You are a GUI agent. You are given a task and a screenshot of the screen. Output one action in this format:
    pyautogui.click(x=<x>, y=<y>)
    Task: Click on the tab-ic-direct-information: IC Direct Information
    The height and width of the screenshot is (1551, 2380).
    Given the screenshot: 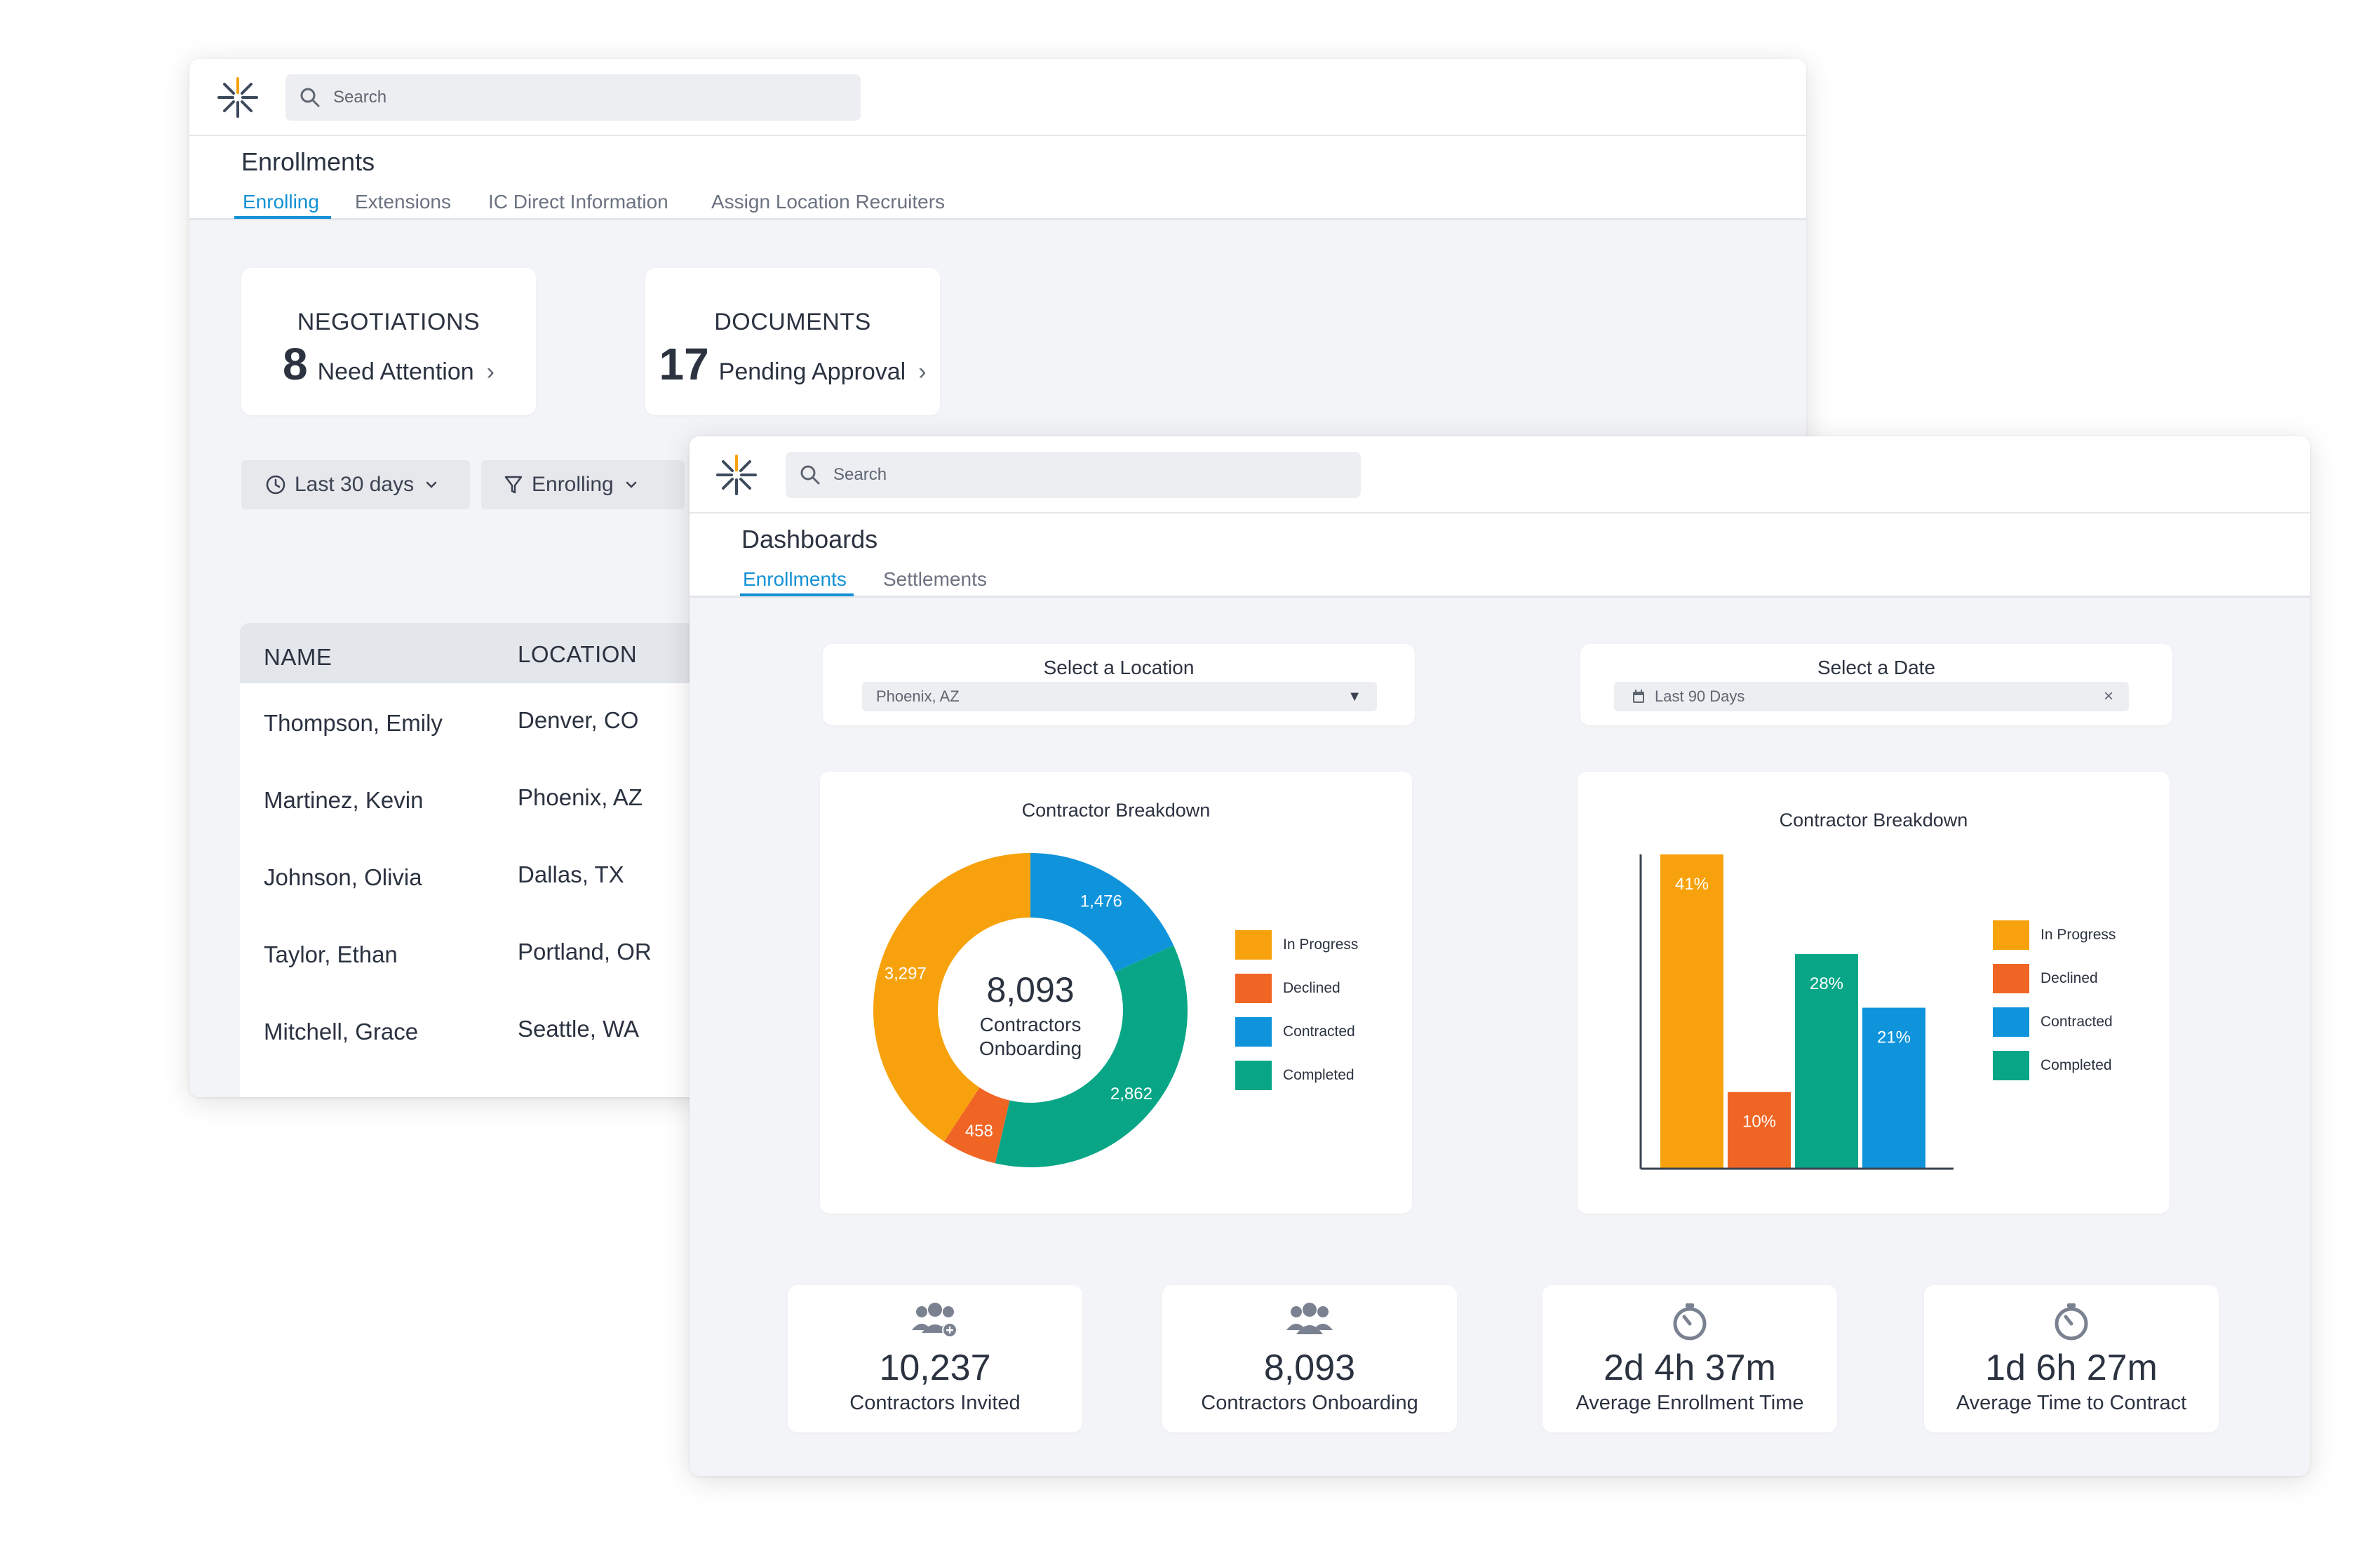 What is the action you would take?
    pyautogui.click(x=578, y=202)
    